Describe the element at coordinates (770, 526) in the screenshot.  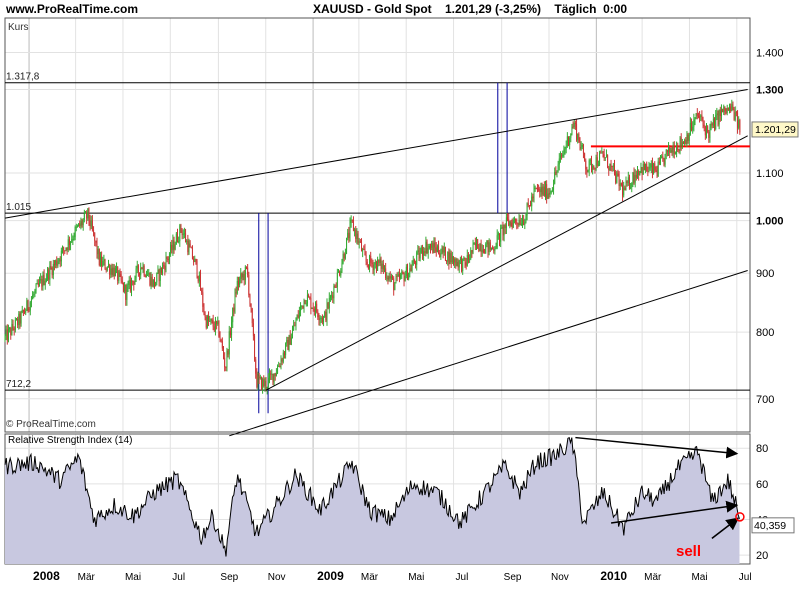
I see `rsi-last-label: 40,359` at that location.